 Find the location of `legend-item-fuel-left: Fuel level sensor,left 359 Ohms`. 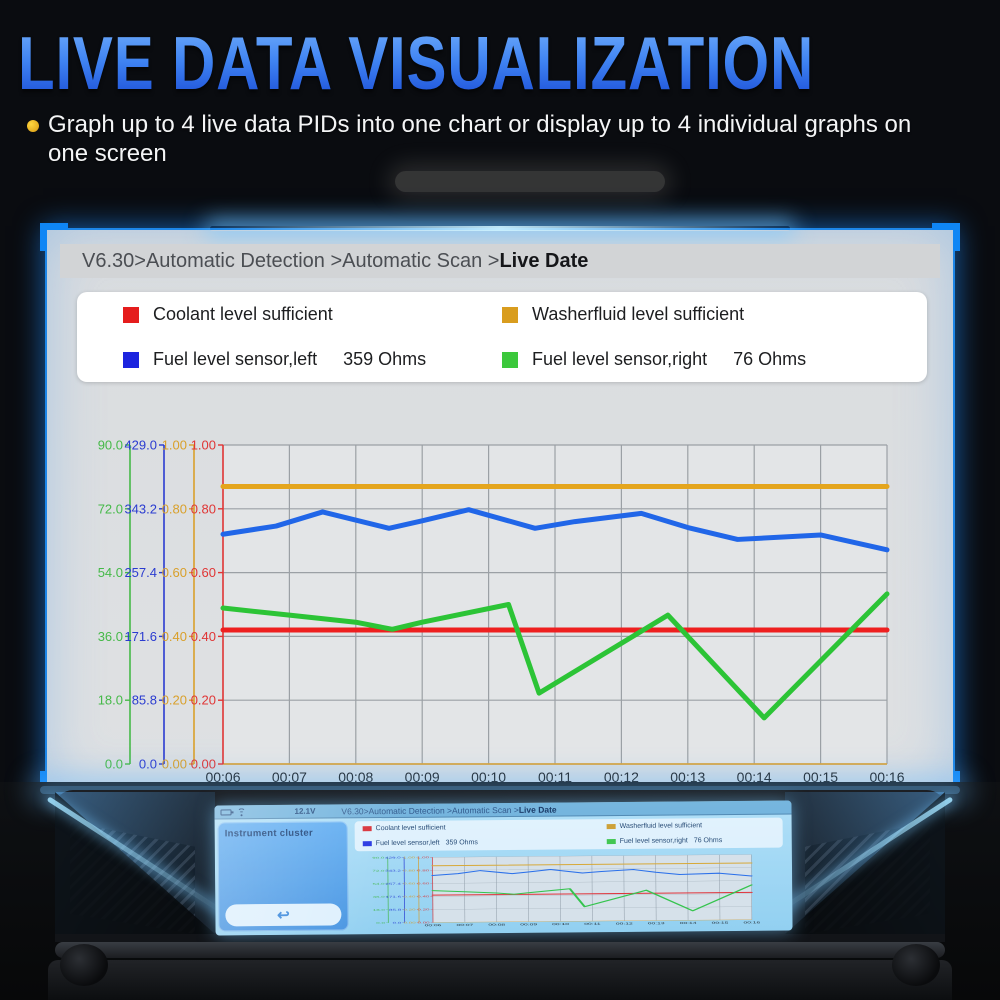

legend-item-fuel-left: Fuel level sensor,left 359 Ohms is located at coordinates (289, 359).